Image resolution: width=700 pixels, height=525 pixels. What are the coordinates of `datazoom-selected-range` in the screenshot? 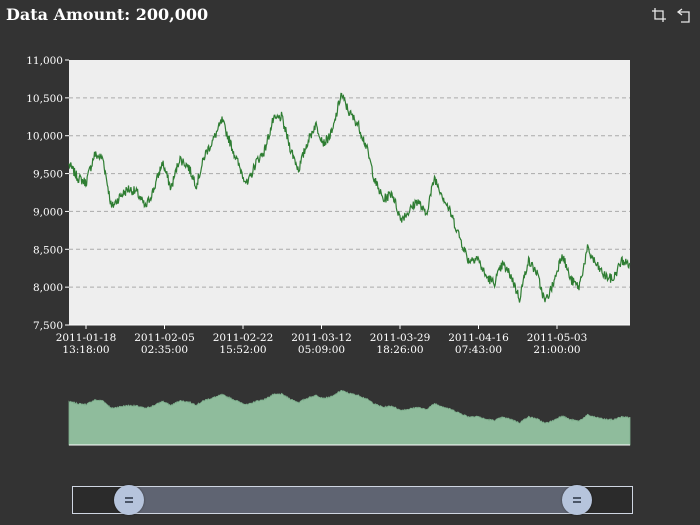 It's located at (353, 500).